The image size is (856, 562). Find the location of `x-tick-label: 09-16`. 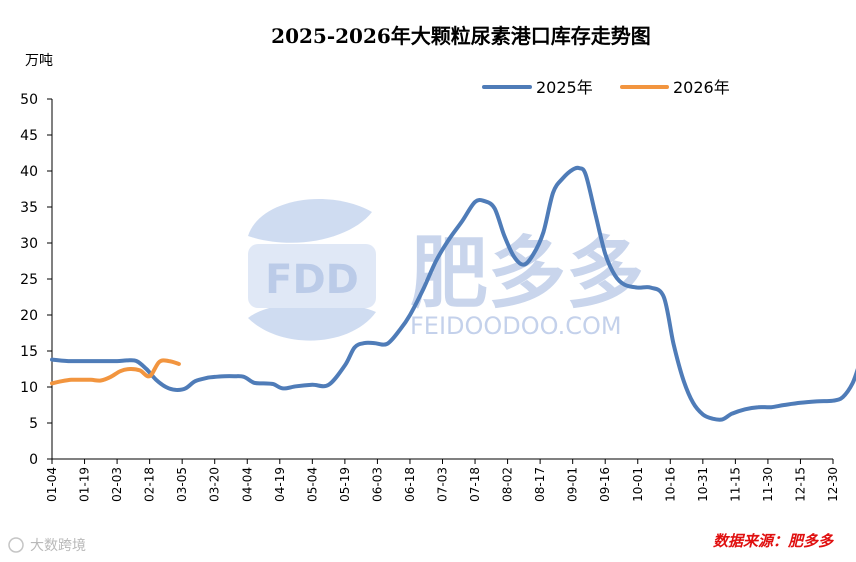

x-tick-label: 09-16 is located at coordinates (605, 484).